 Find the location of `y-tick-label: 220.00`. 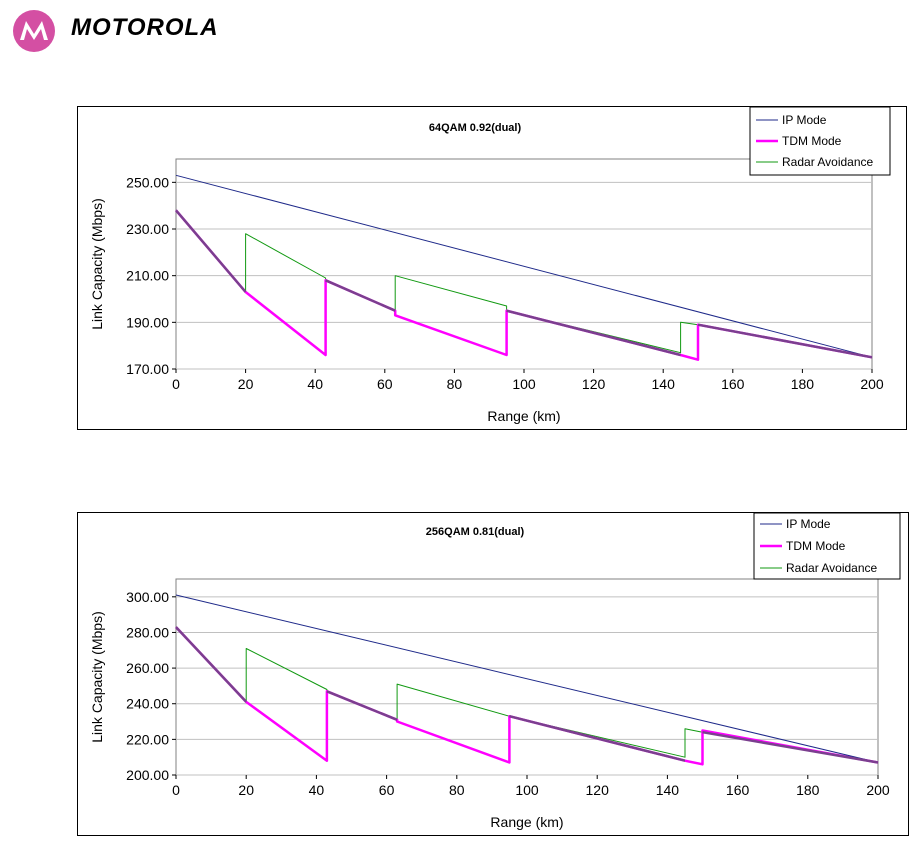

y-tick-label: 220.00 is located at coordinates (147, 739).